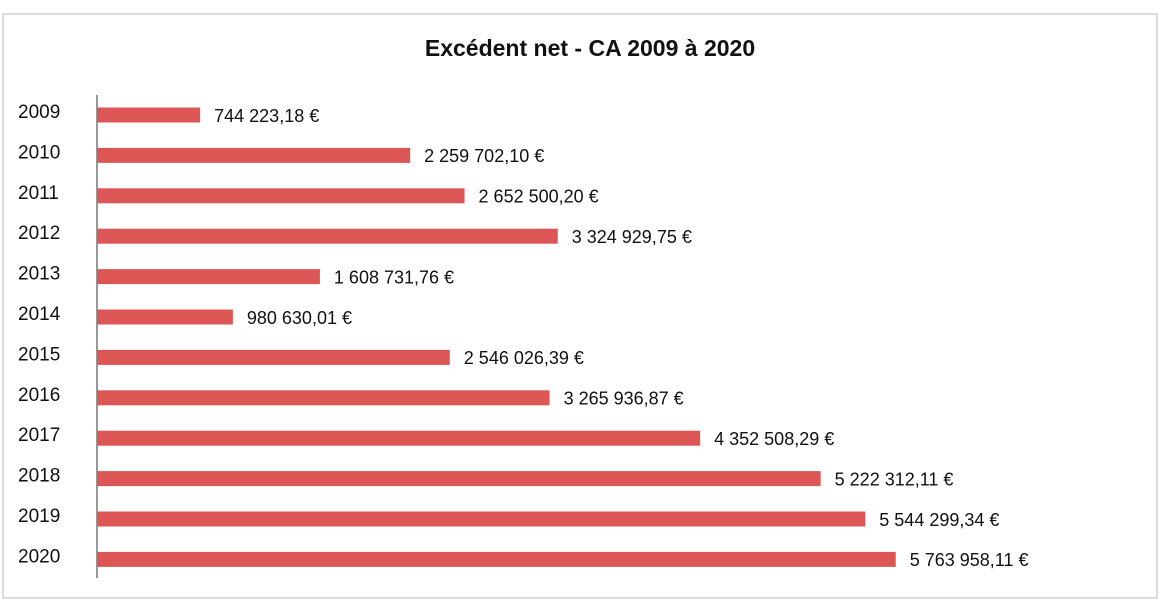 This screenshot has height=602, width=1161. Describe the element at coordinates (894, 479) in the screenshot. I see `value-label: 5 222 312,11 €` at that location.